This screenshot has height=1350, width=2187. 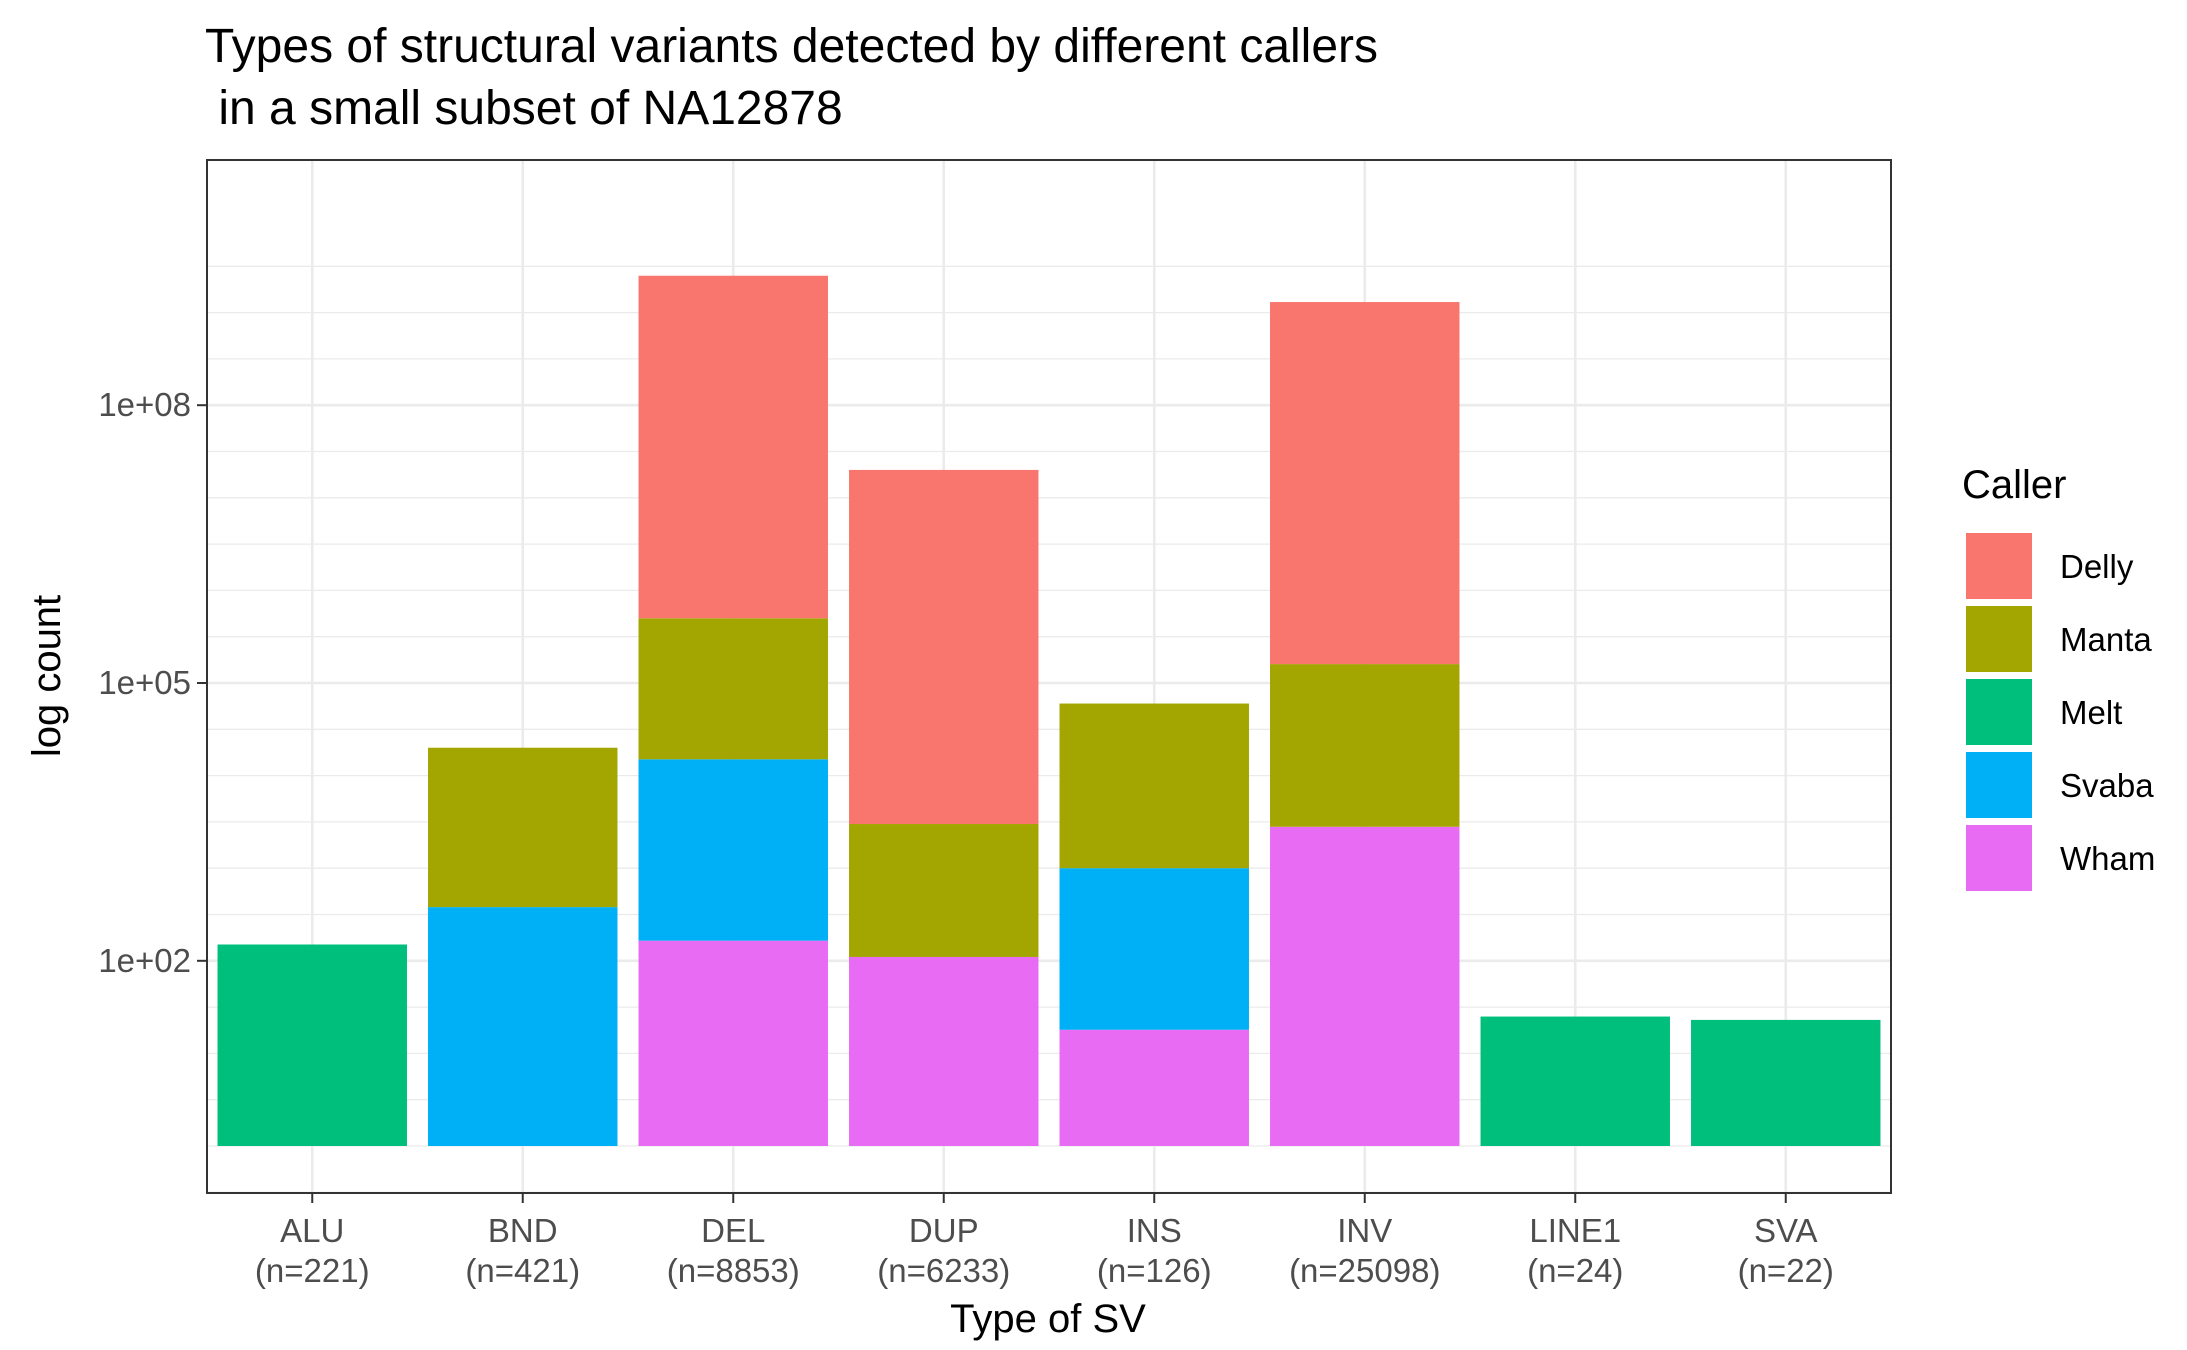 What do you see at coordinates (1786, 1082) in the screenshot?
I see `bar-sva-melt` at bounding box center [1786, 1082].